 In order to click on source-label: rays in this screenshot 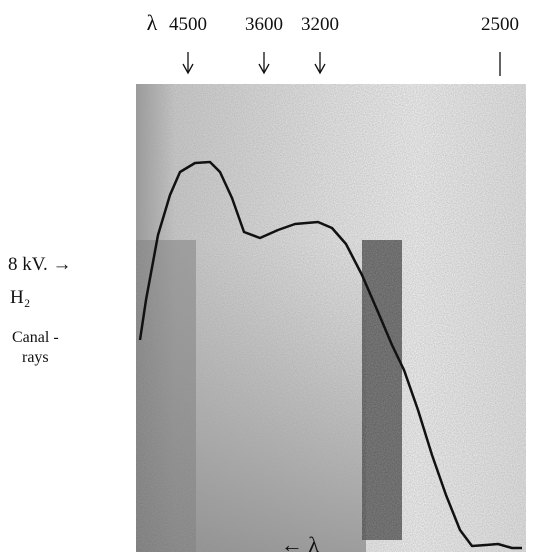, I will do `click(35, 357)`.